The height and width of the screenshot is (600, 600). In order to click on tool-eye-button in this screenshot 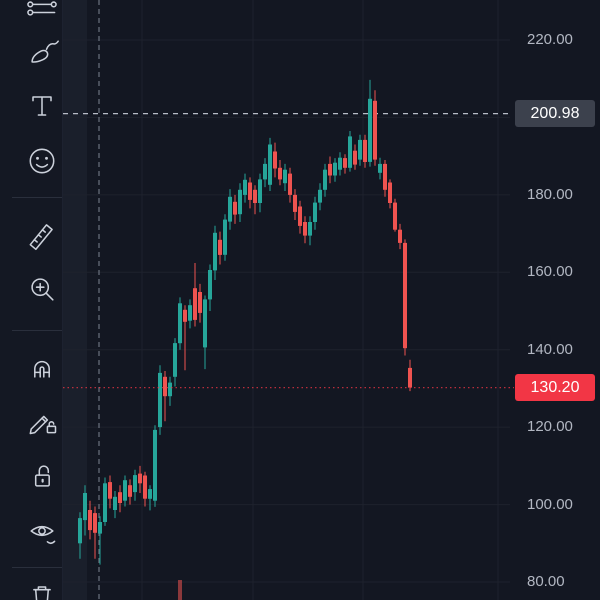, I will do `click(41, 531)`.